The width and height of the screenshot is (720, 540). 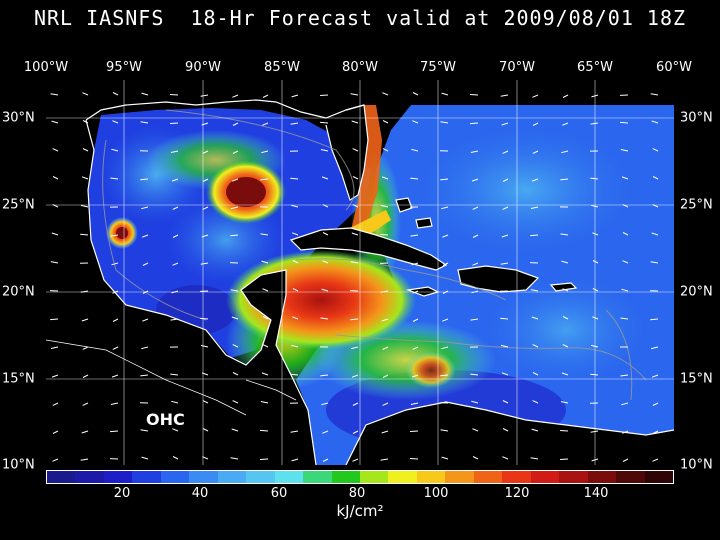 What do you see at coordinates (18, 465) in the screenshot?
I see `lat-label-left-10n: 10°N` at bounding box center [18, 465].